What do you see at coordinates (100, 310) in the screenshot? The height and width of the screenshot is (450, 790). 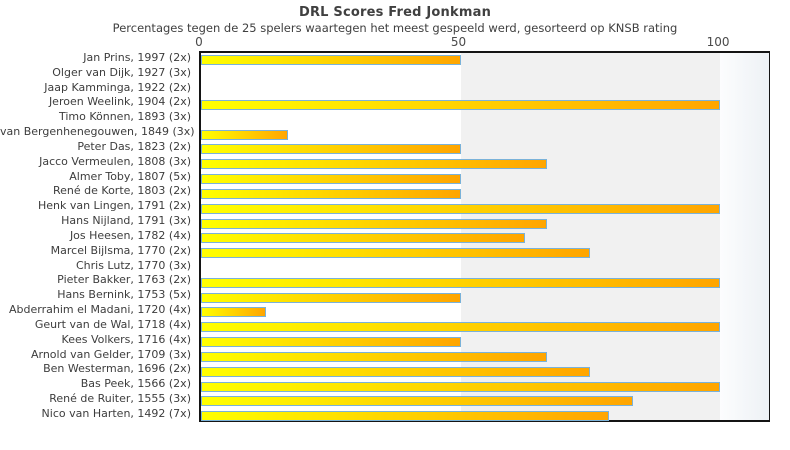 I see `category-label: Abderrahim el Madani, 1720 (4x)` at bounding box center [100, 310].